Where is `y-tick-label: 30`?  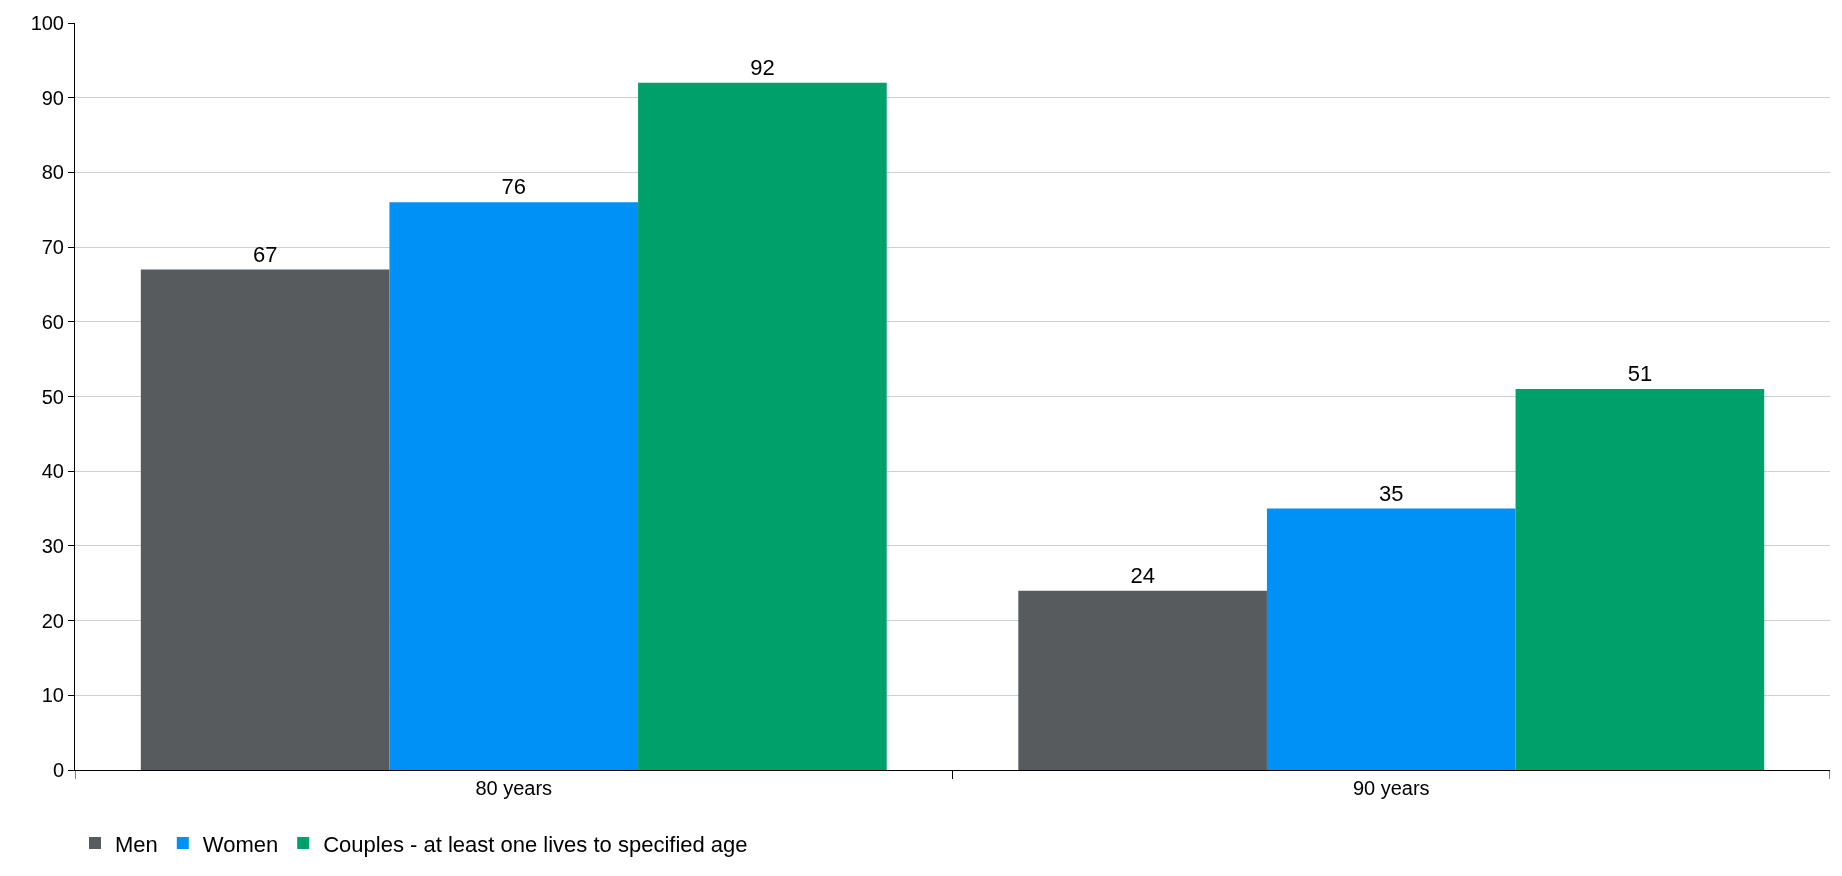
y-tick-label: 30 is located at coordinates (52, 545).